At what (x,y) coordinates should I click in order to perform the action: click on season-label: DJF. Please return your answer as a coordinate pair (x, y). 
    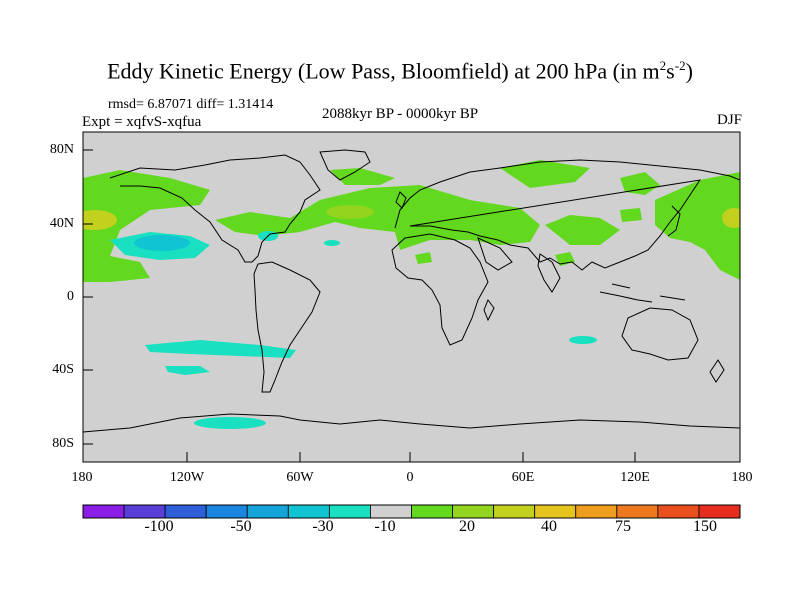
    Looking at the image, I should click on (729, 120).